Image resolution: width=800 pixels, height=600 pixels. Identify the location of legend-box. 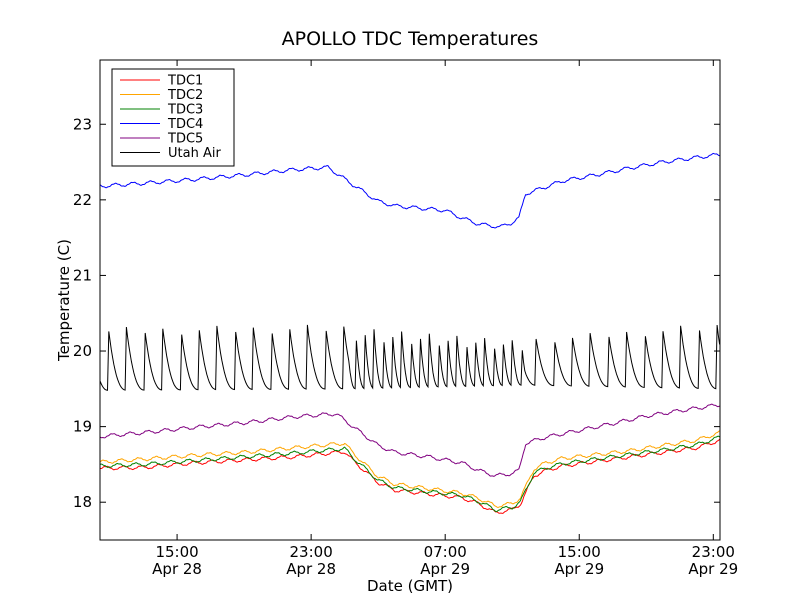
(173, 117).